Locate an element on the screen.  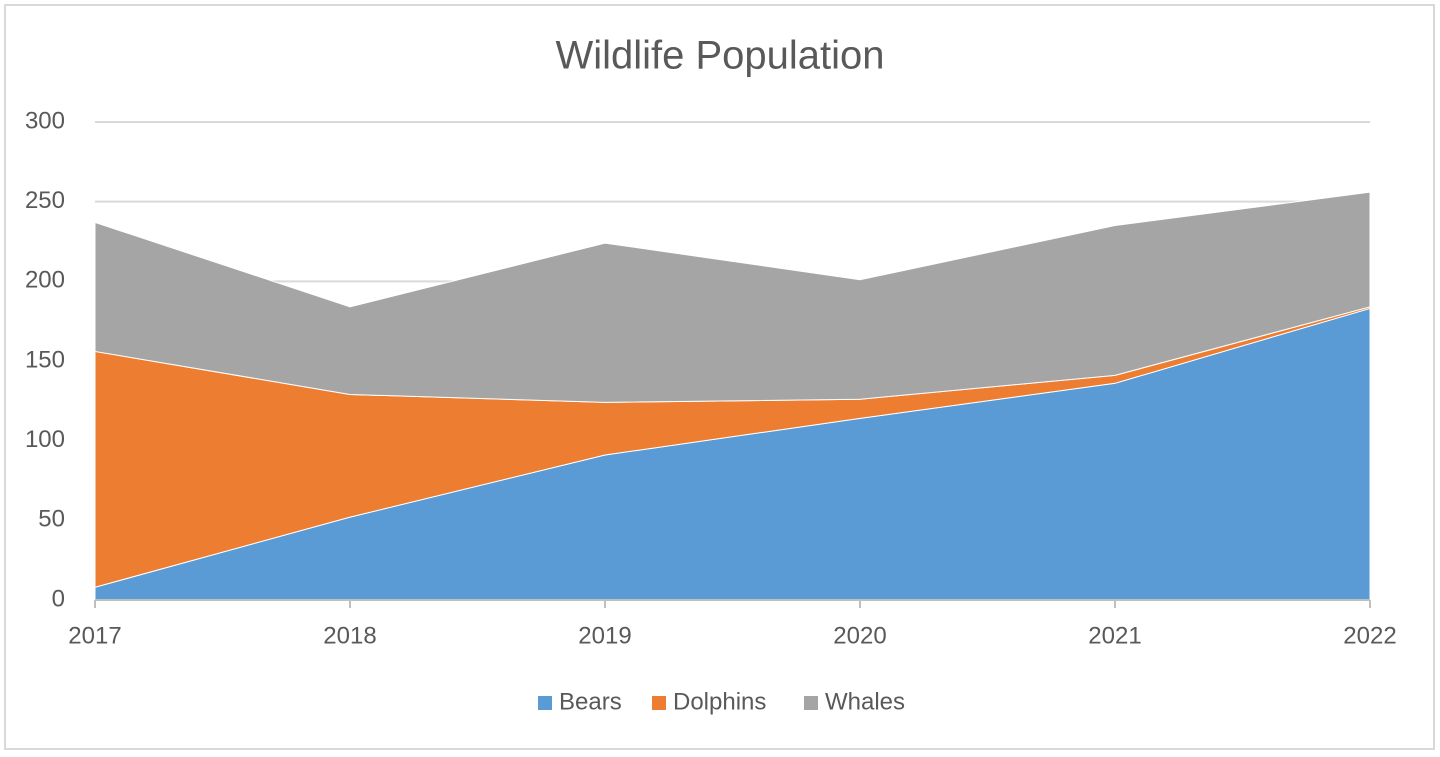
x-tick-label: 2018 is located at coordinates (349, 635).